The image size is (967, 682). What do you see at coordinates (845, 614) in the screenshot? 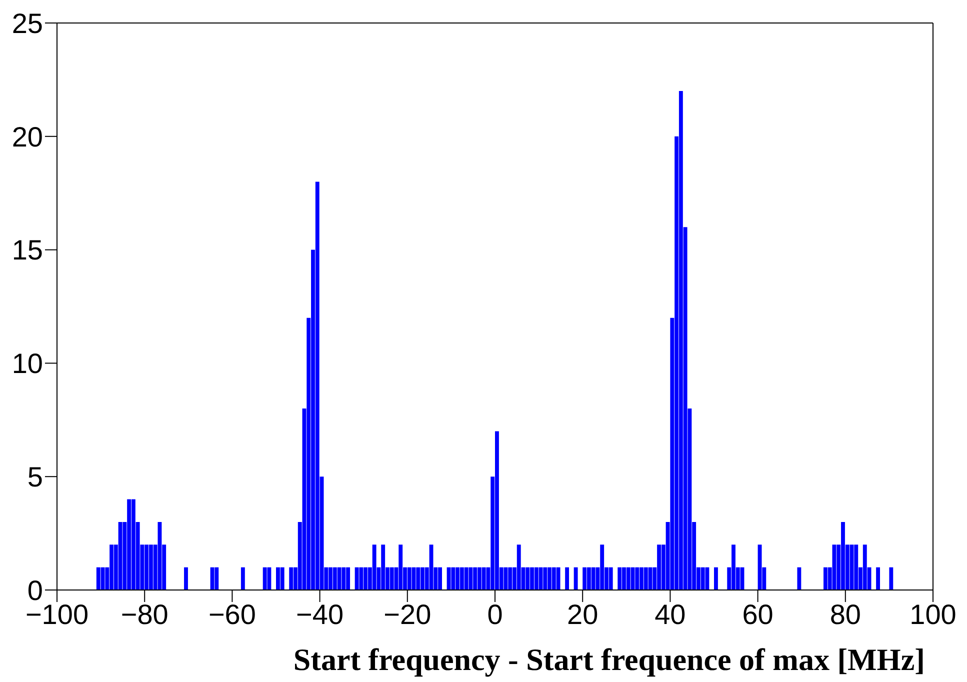
I see `x-tick-label: 80` at bounding box center [845, 614].